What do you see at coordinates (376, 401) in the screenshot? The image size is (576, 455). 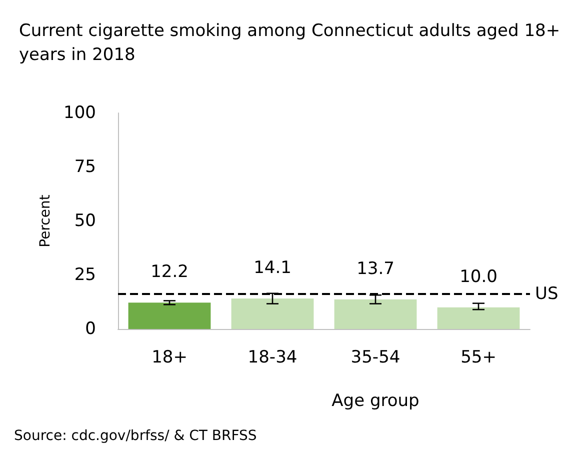 I see `x-axis-title: Age group` at bounding box center [376, 401].